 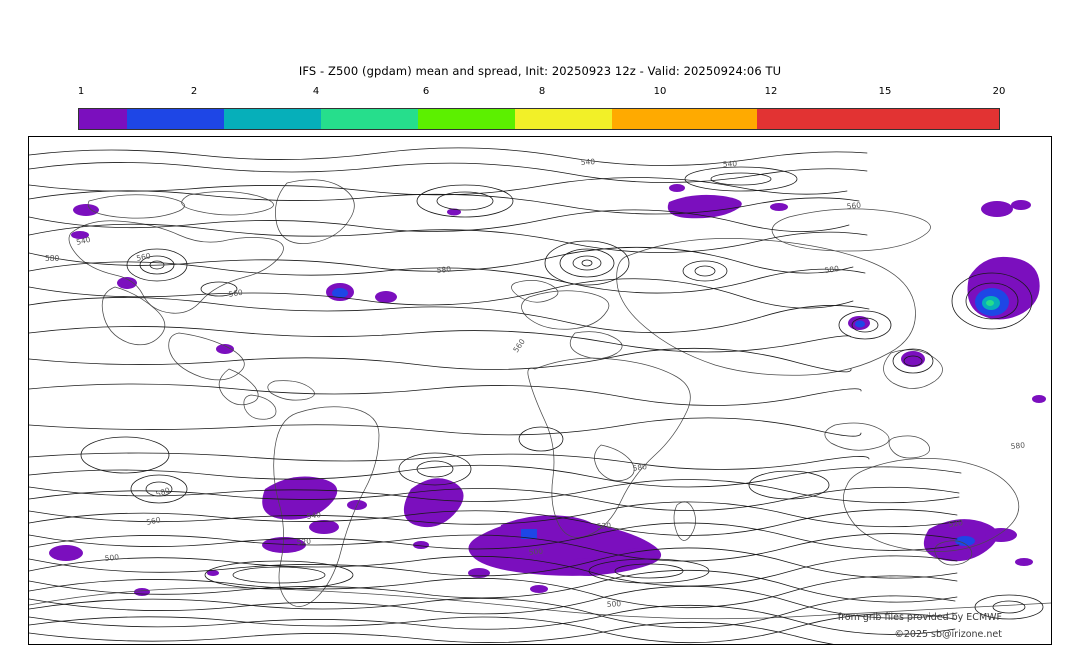 What do you see at coordinates (999, 91) in the screenshot?
I see `colorbar-tick: 20` at bounding box center [999, 91].